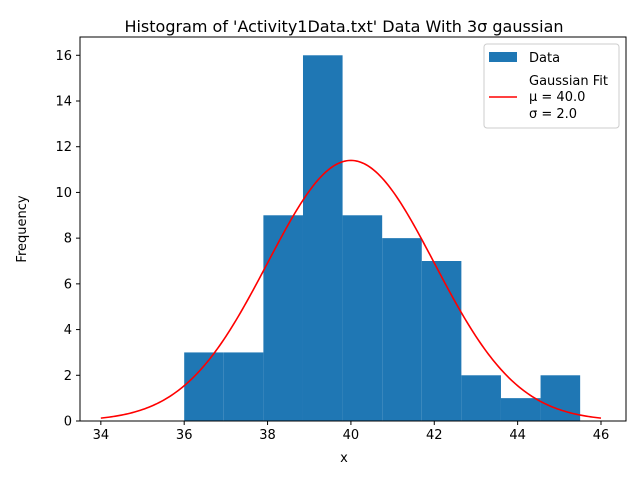 The image size is (640, 480). I want to click on legend-box, so click(551, 86).